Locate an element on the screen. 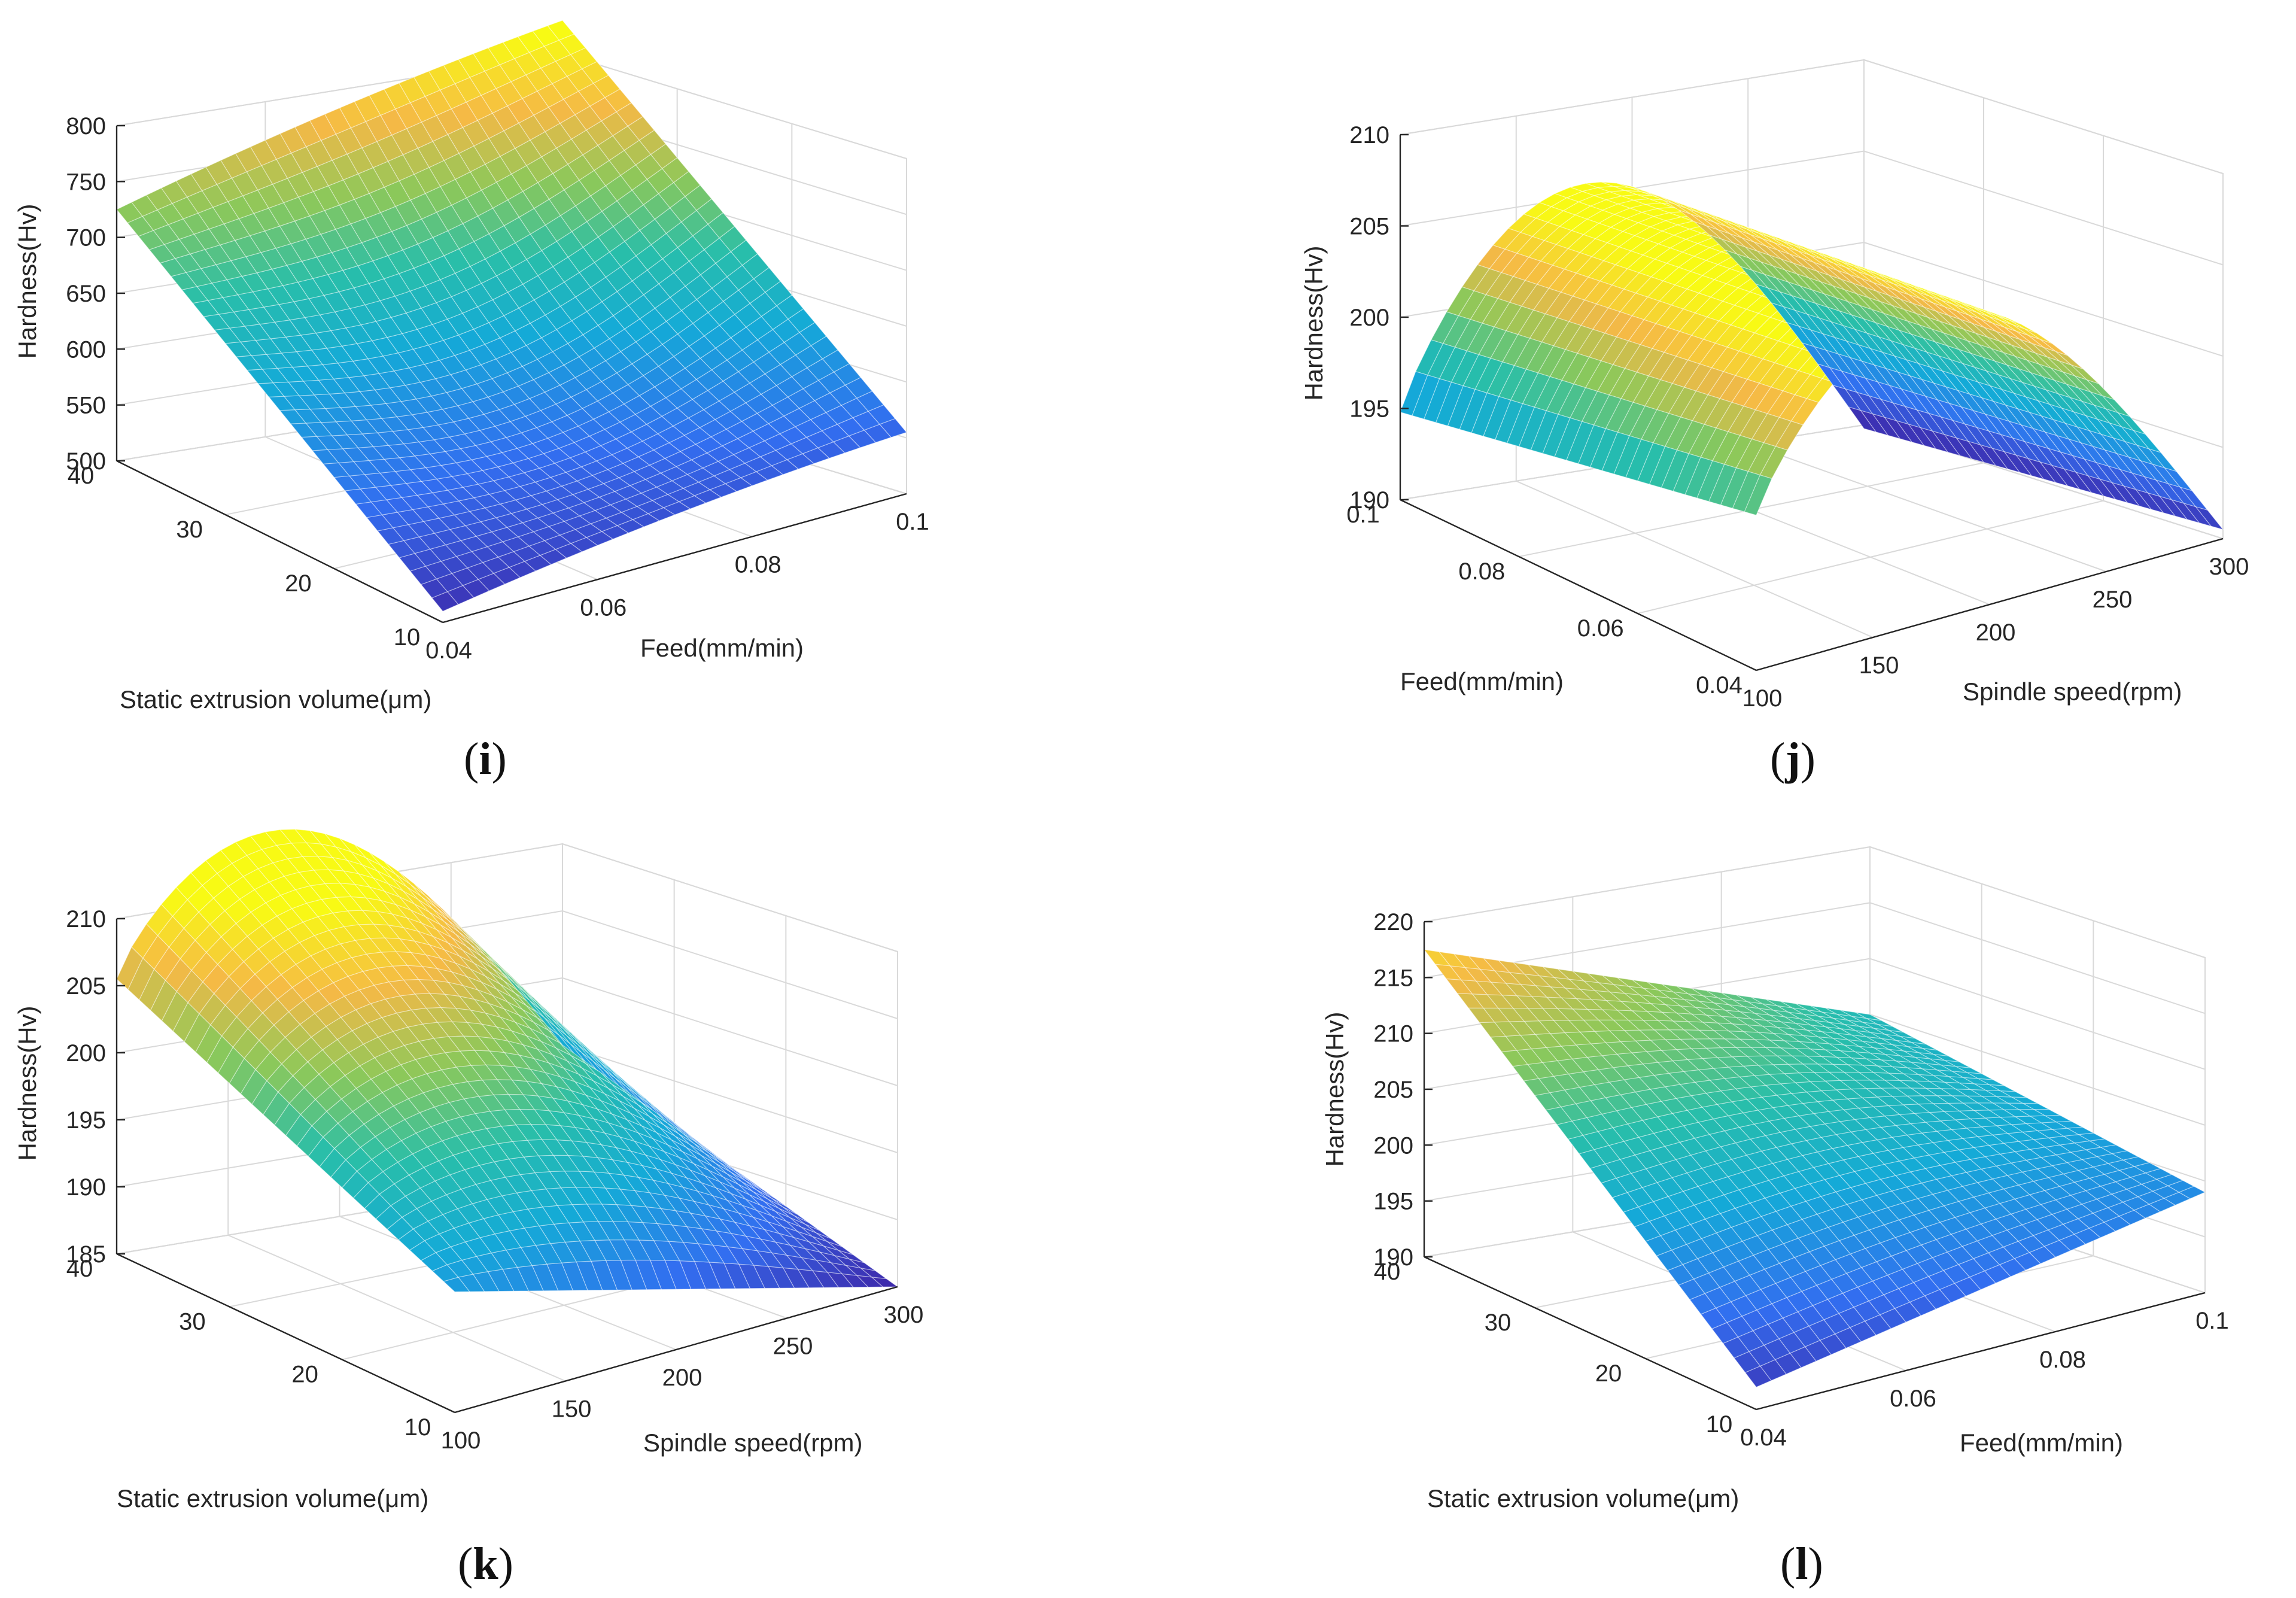 The height and width of the screenshot is (1598, 2296). z-tick-label: 205 is located at coordinates (1393, 1090).